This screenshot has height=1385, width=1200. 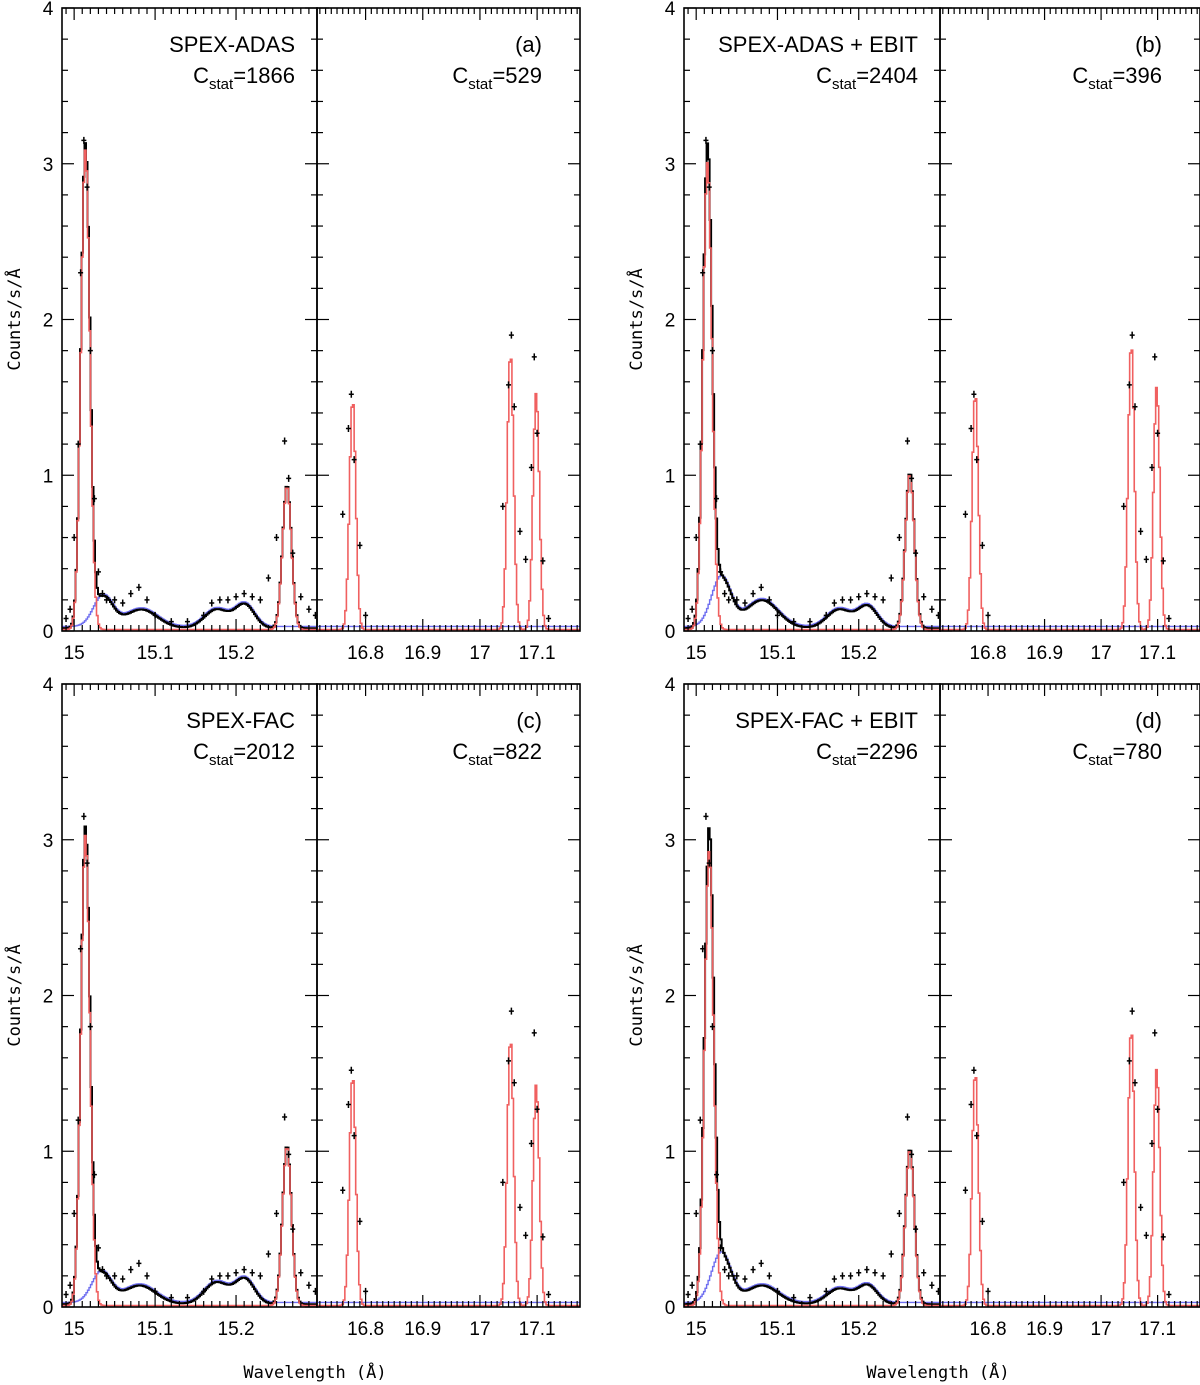 I want to click on x-tick-label: 17.1, so click(x=1157, y=1329).